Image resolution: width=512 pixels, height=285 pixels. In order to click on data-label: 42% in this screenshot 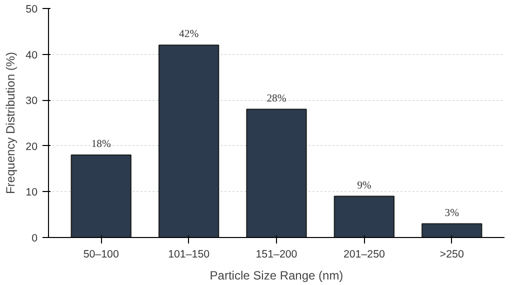, I will do `click(189, 34)`.